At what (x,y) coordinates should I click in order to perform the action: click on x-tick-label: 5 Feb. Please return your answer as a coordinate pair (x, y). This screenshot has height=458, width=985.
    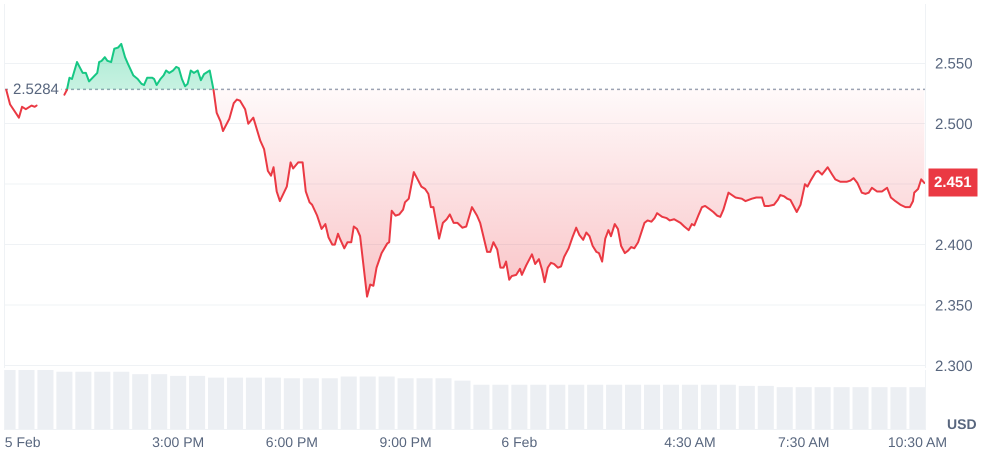
    Looking at the image, I should click on (22, 442).